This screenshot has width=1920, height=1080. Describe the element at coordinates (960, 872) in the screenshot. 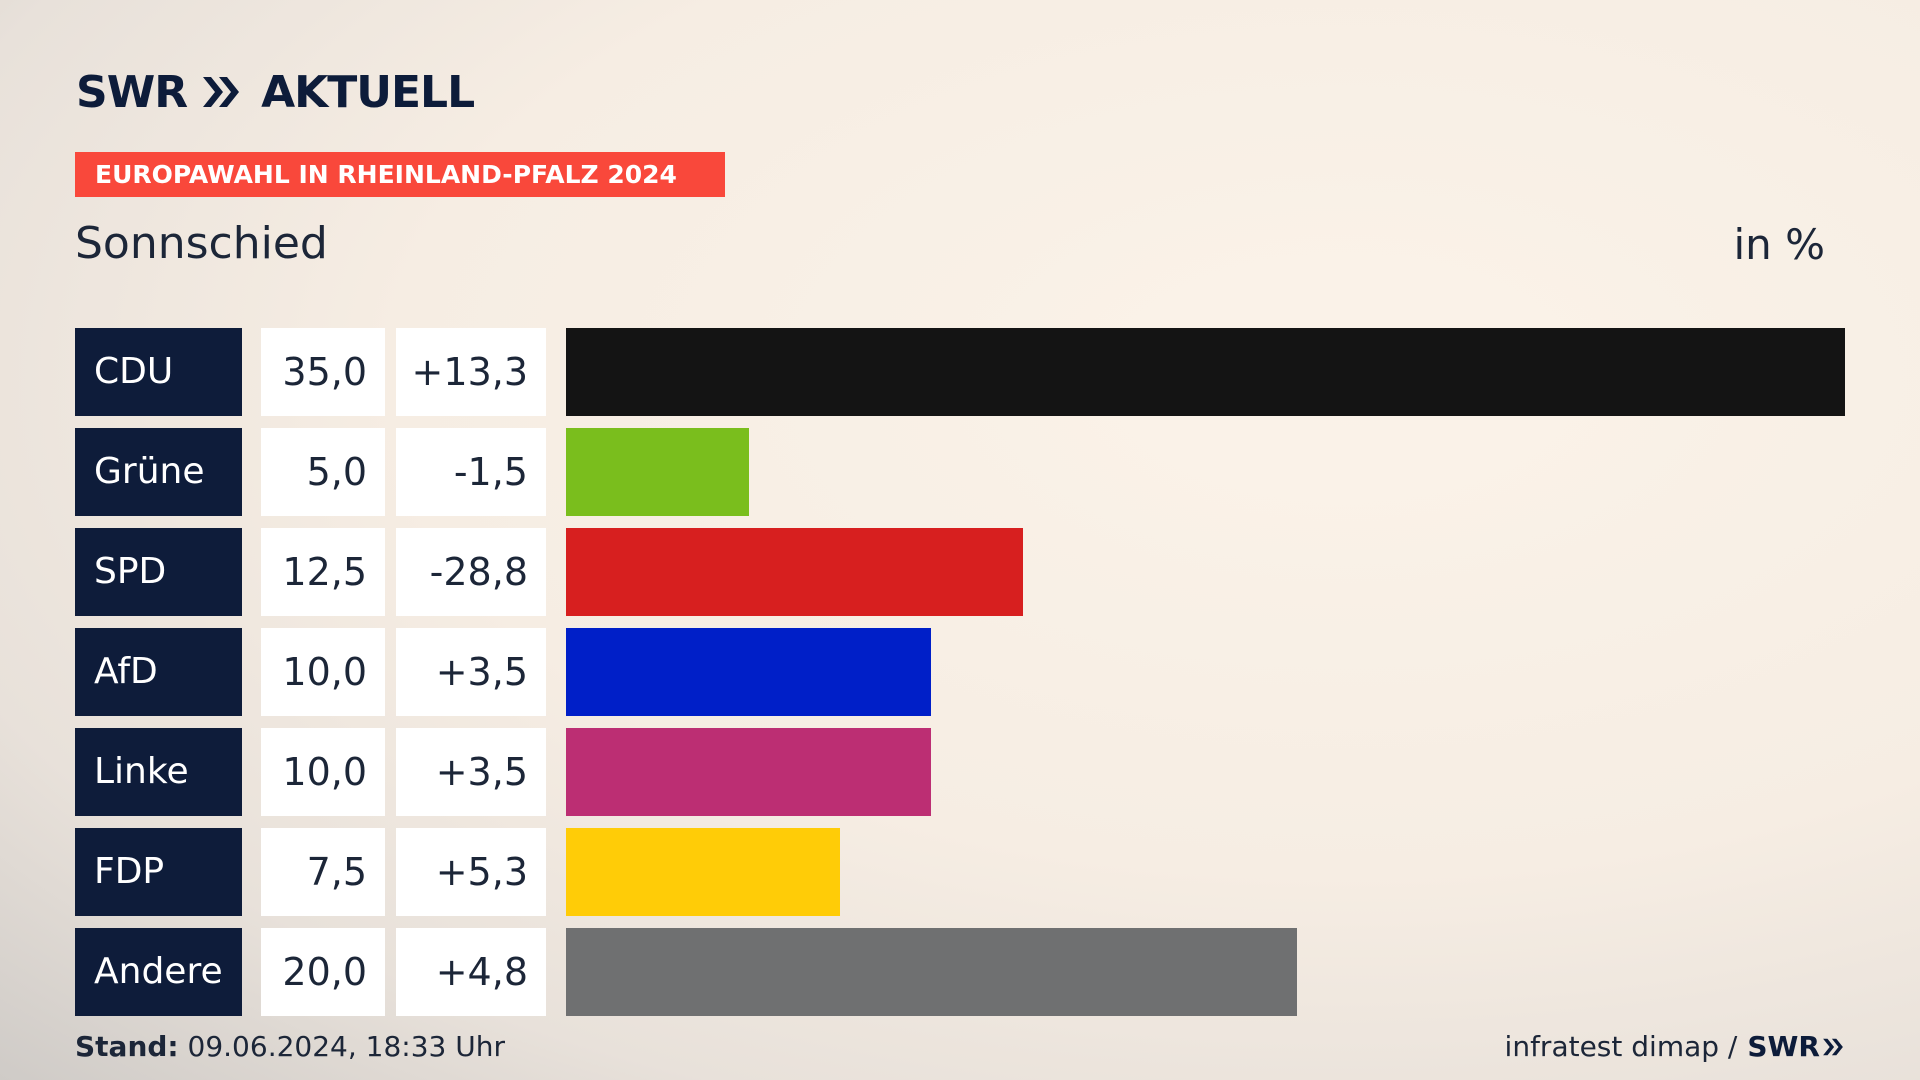

I see `result-row: FDP 7,5 +5,3` at that location.